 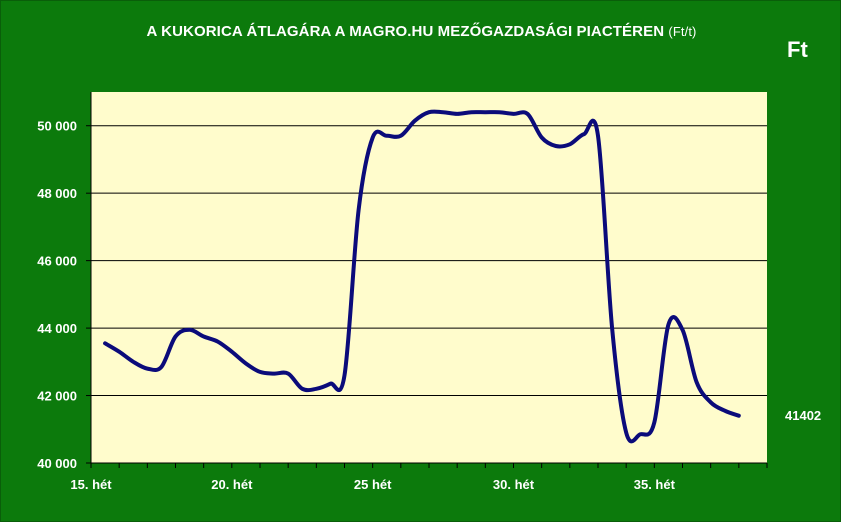 What do you see at coordinates (57, 193) in the screenshot?
I see `y-tick-label: 48 000` at bounding box center [57, 193].